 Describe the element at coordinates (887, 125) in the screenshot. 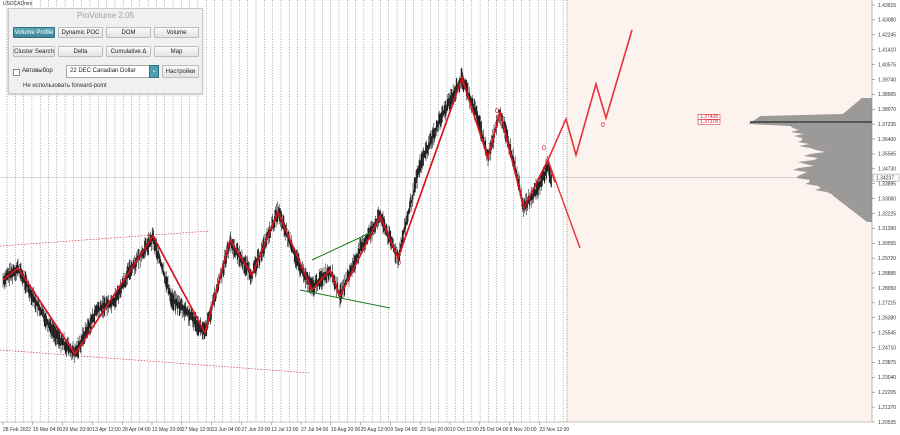

I see `price-tick-label: 1.37235` at that location.